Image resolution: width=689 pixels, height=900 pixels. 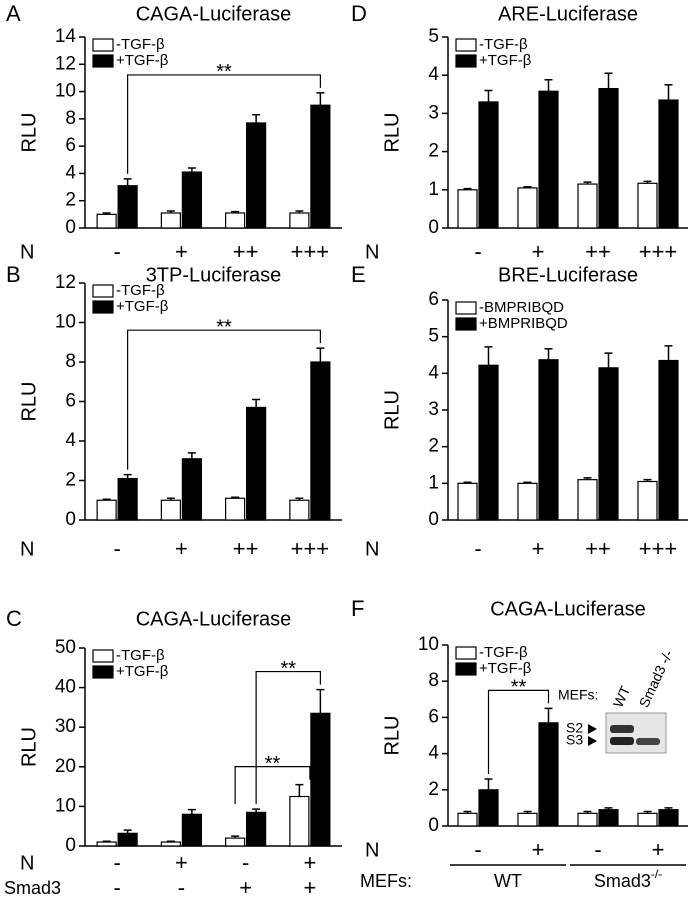 I want to click on row-label: Smad3, so click(x=32, y=888).